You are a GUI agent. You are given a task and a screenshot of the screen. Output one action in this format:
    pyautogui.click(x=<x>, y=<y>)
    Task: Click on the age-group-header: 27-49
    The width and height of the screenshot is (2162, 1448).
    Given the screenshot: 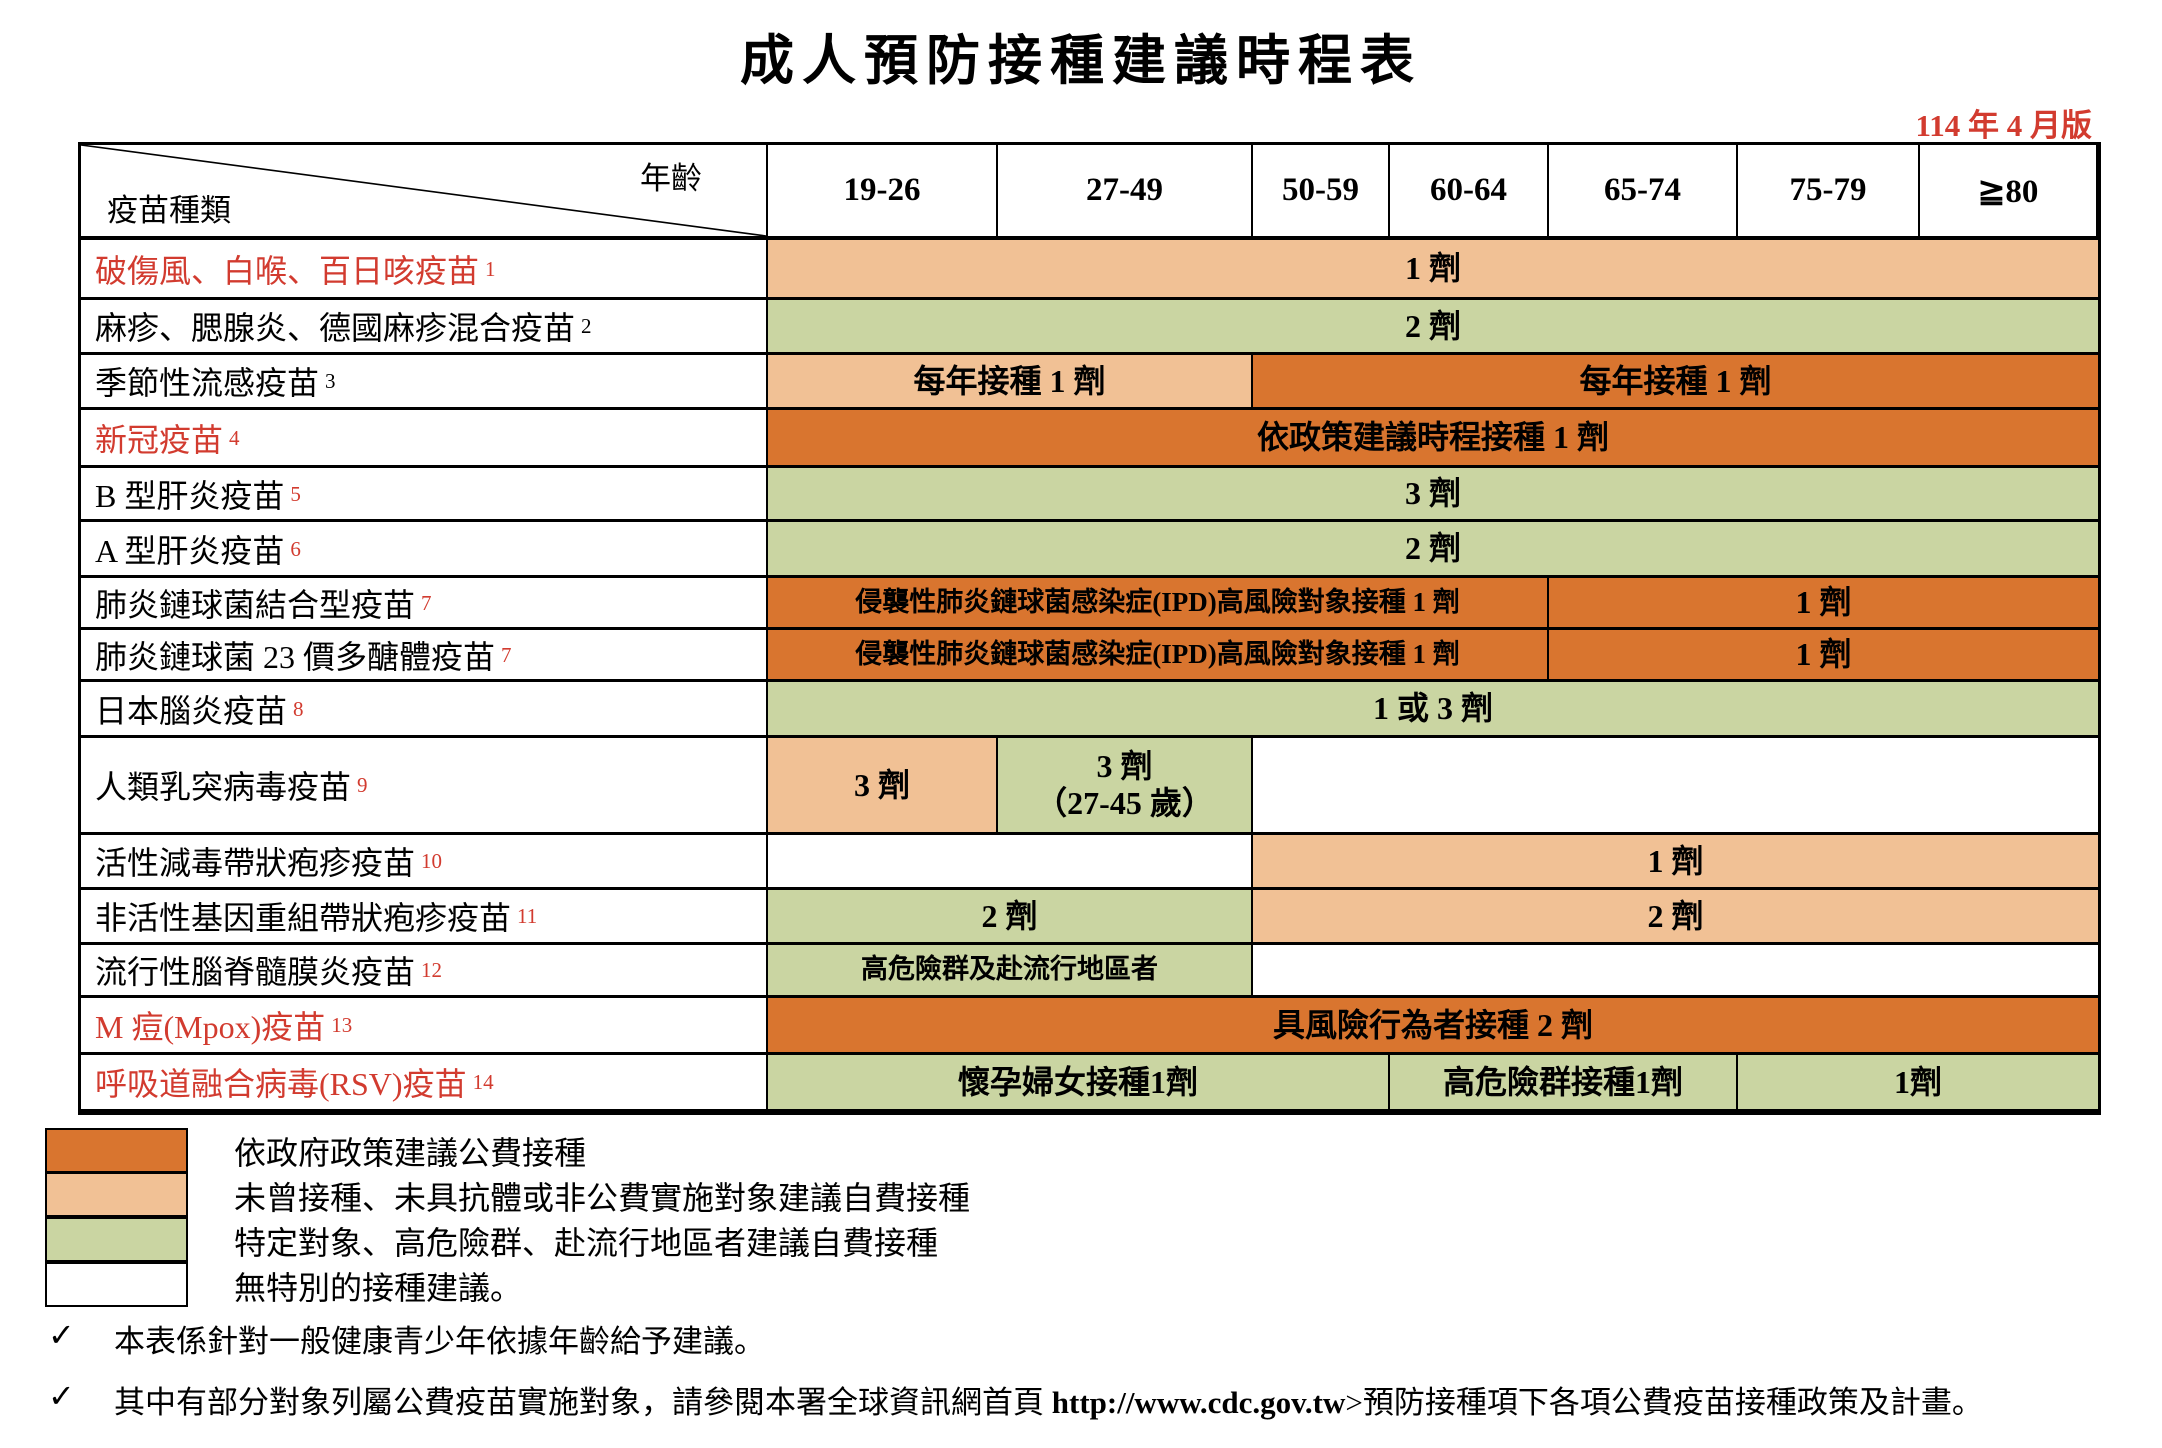 What is the action you would take?
    pyautogui.click(x=1125, y=192)
    